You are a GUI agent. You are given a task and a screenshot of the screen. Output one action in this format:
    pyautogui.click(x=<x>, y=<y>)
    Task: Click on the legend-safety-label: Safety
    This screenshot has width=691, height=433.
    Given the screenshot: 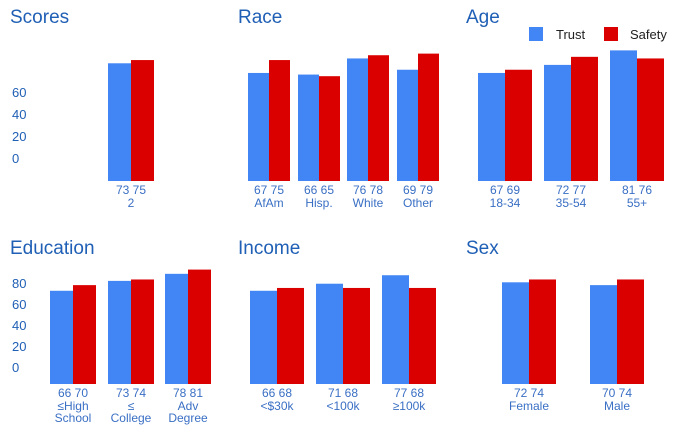 What is the action you would take?
    pyautogui.click(x=648, y=34)
    